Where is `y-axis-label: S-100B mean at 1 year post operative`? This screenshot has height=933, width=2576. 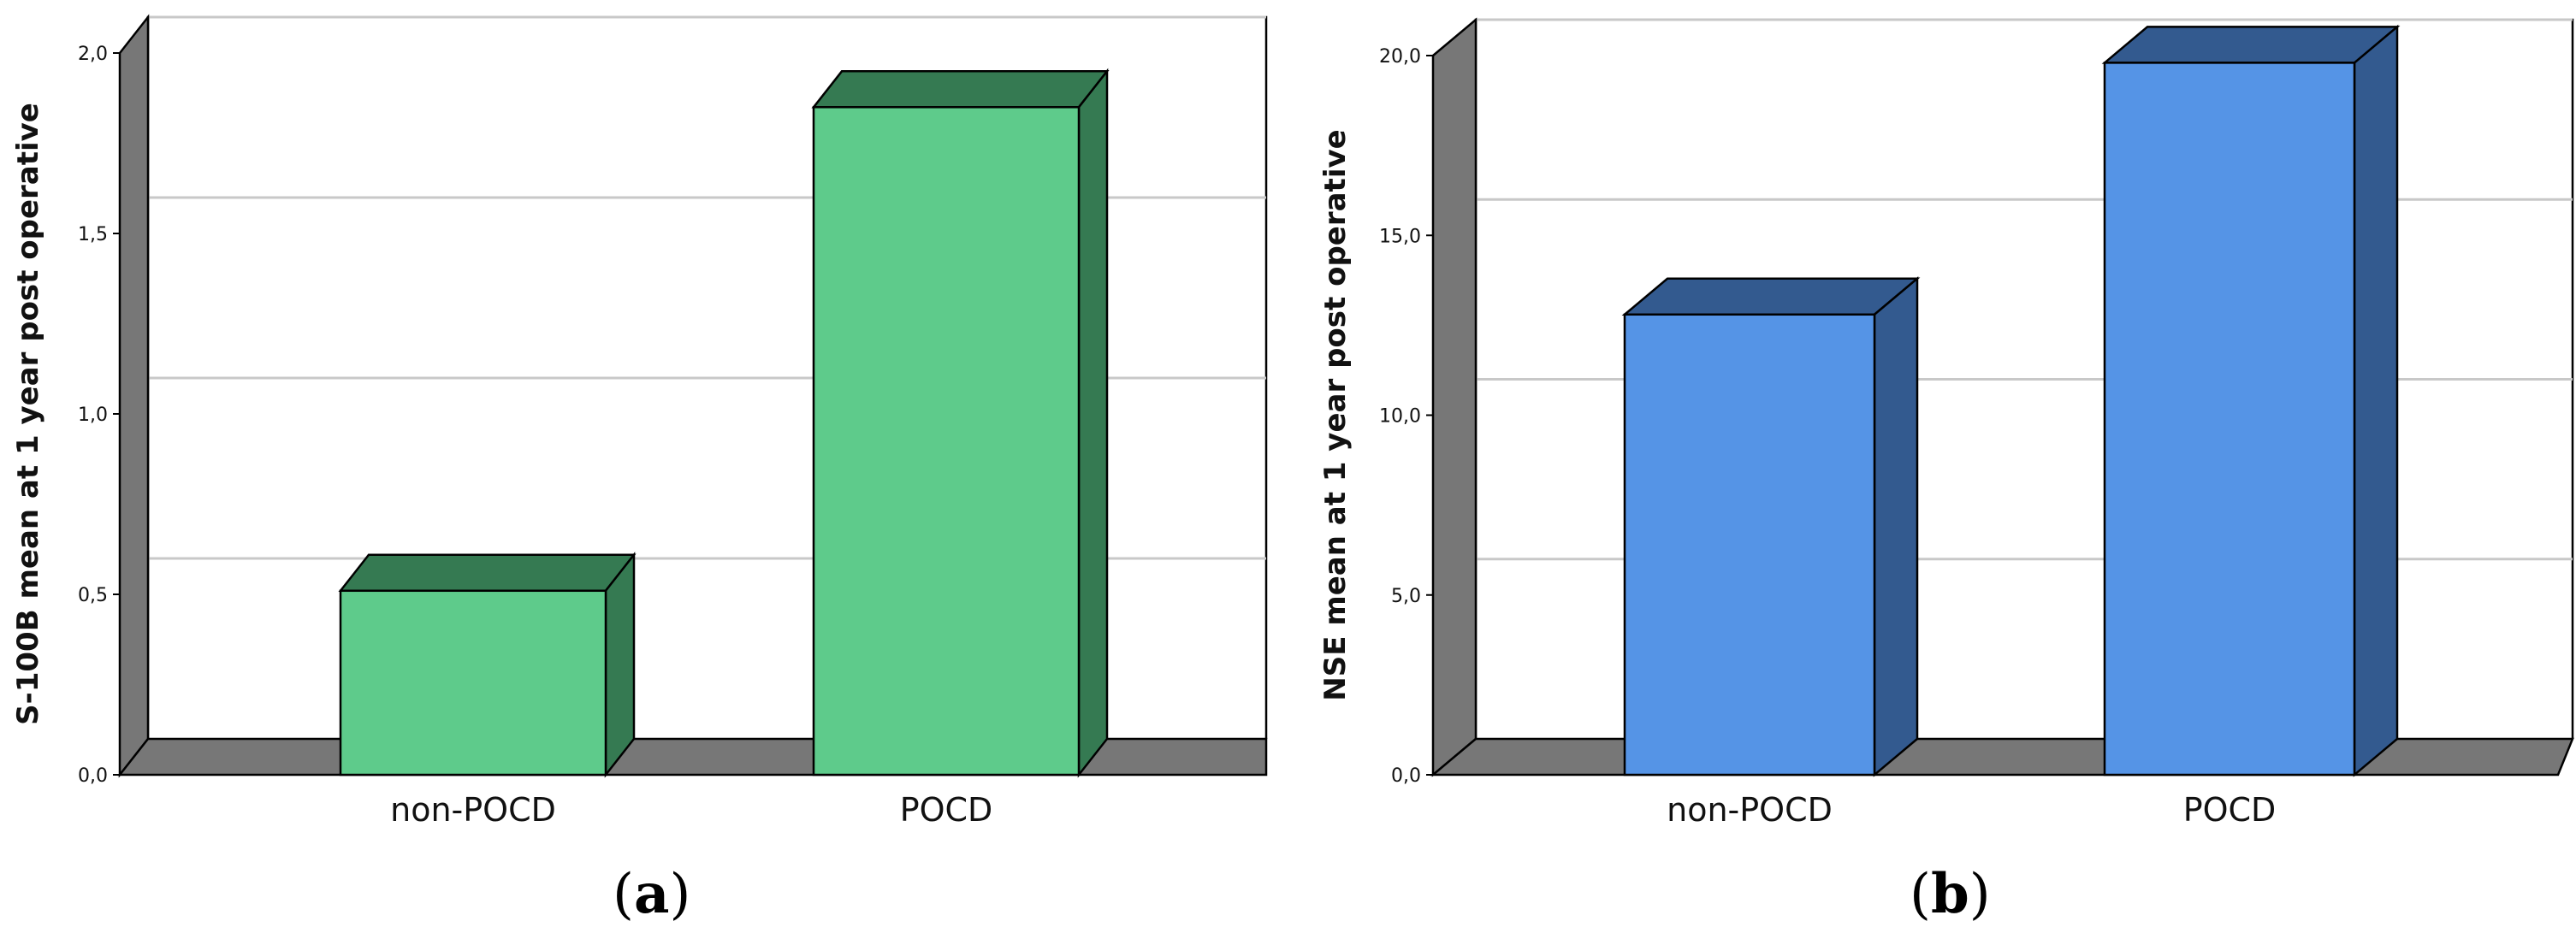 y-axis-label: S-100B mean at 1 year post operative is located at coordinates (28, 414).